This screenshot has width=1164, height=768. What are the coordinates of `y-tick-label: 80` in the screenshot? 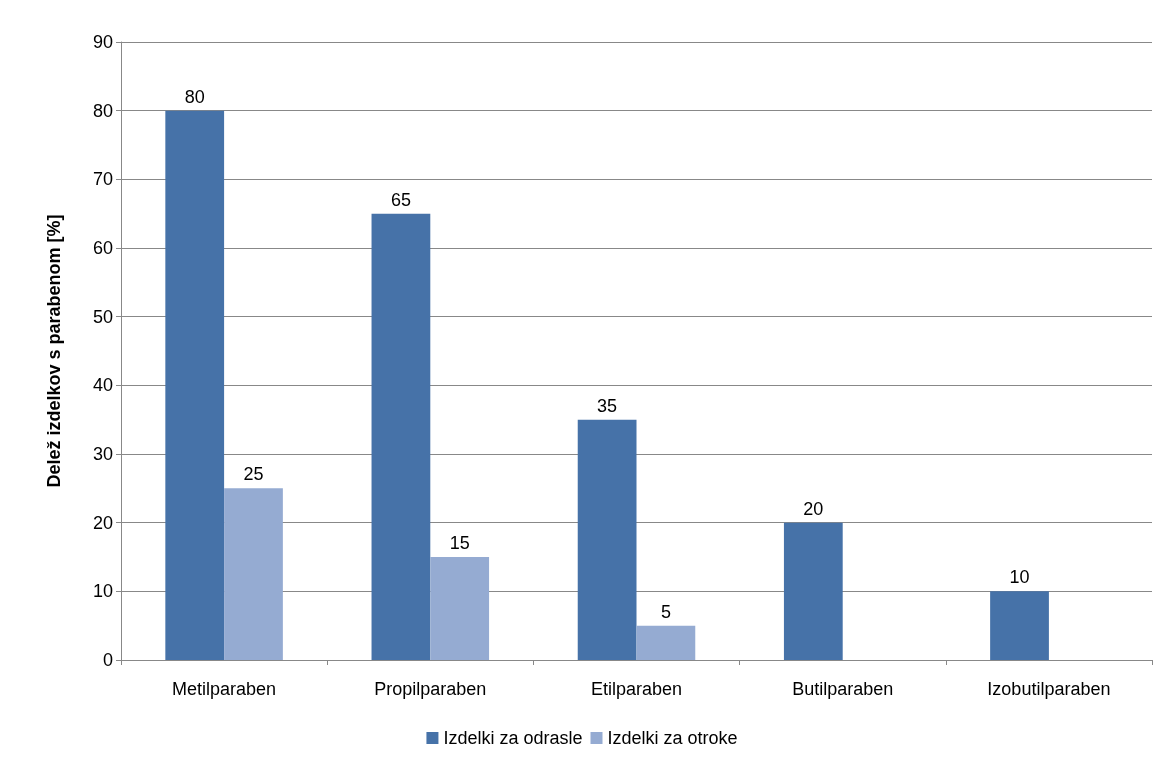 It's located at (102, 110).